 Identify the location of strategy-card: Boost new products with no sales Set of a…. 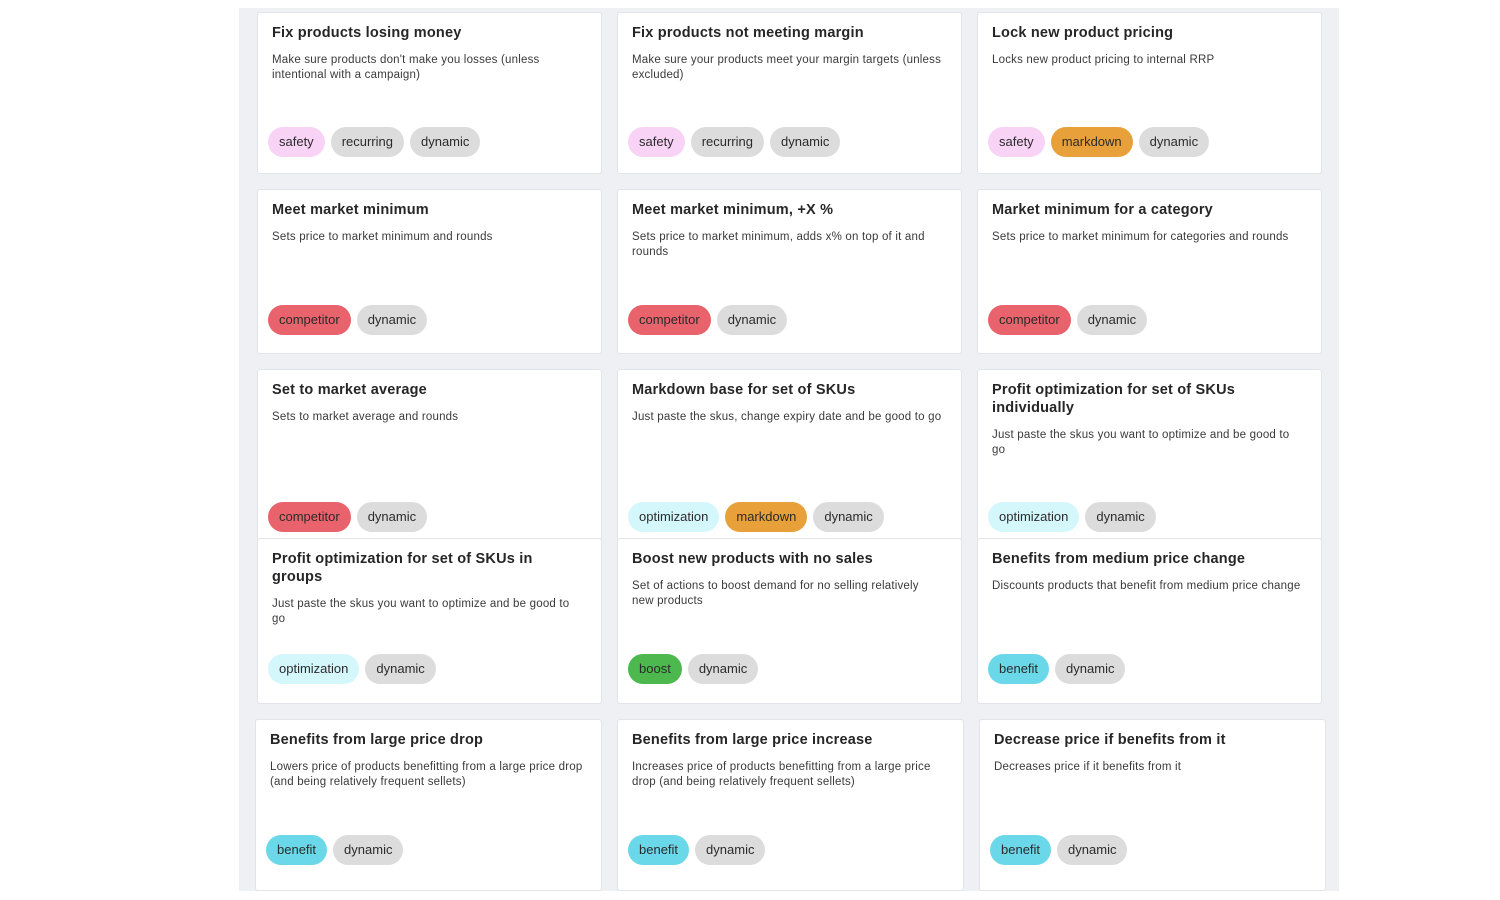
(789, 621).